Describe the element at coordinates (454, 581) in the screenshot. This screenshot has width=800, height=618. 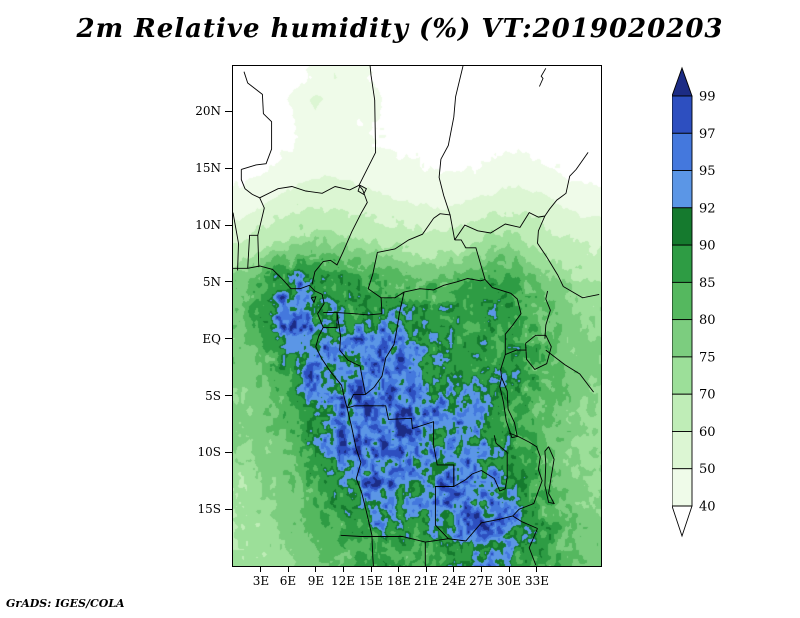
I see `x-axis-label: 24E` at that location.